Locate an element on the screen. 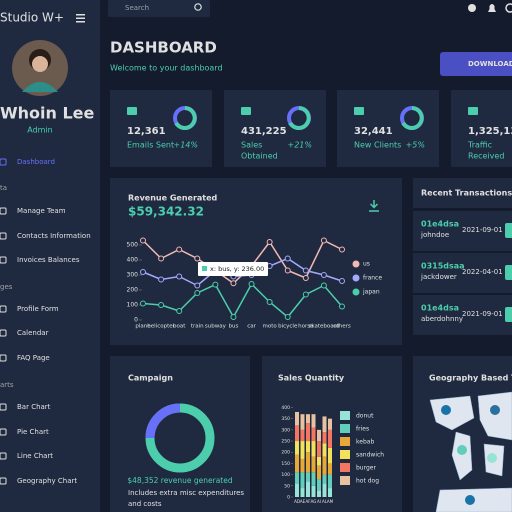  legend-label: fries is located at coordinates (362, 429).